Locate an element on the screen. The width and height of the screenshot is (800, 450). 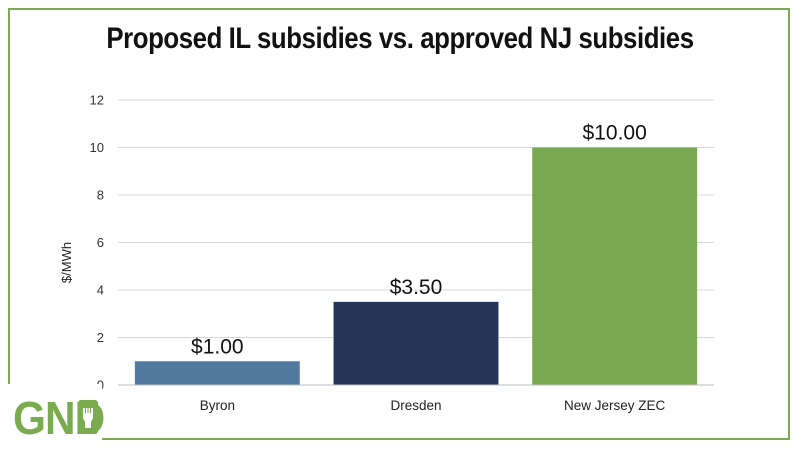
y-tick-label: 12 is located at coordinates (97, 100).